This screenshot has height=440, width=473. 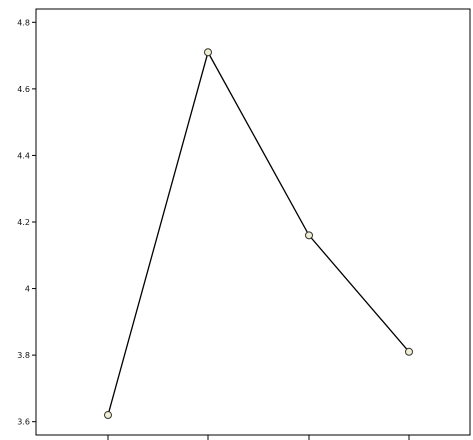 What do you see at coordinates (27, 289) in the screenshot?
I see `y-tick-label: 4` at bounding box center [27, 289].